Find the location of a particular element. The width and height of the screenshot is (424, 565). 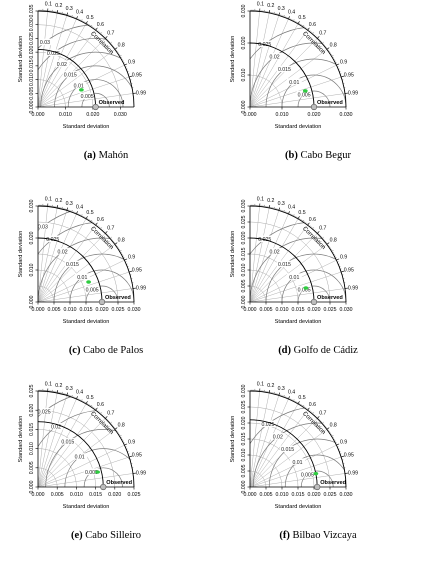

caption-c-text: Cabo de Palos is located at coordinates (113, 350).